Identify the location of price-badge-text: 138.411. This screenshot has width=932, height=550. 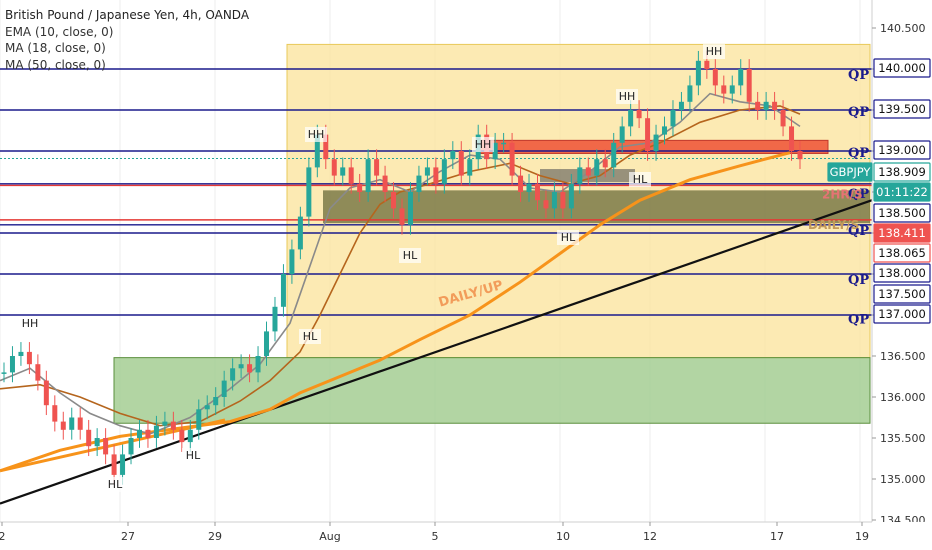
(902, 233).